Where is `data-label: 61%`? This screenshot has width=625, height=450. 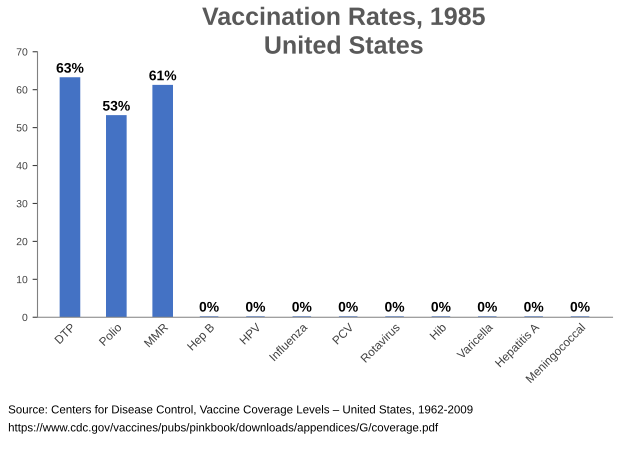
data-label: 61% is located at coordinates (162, 75).